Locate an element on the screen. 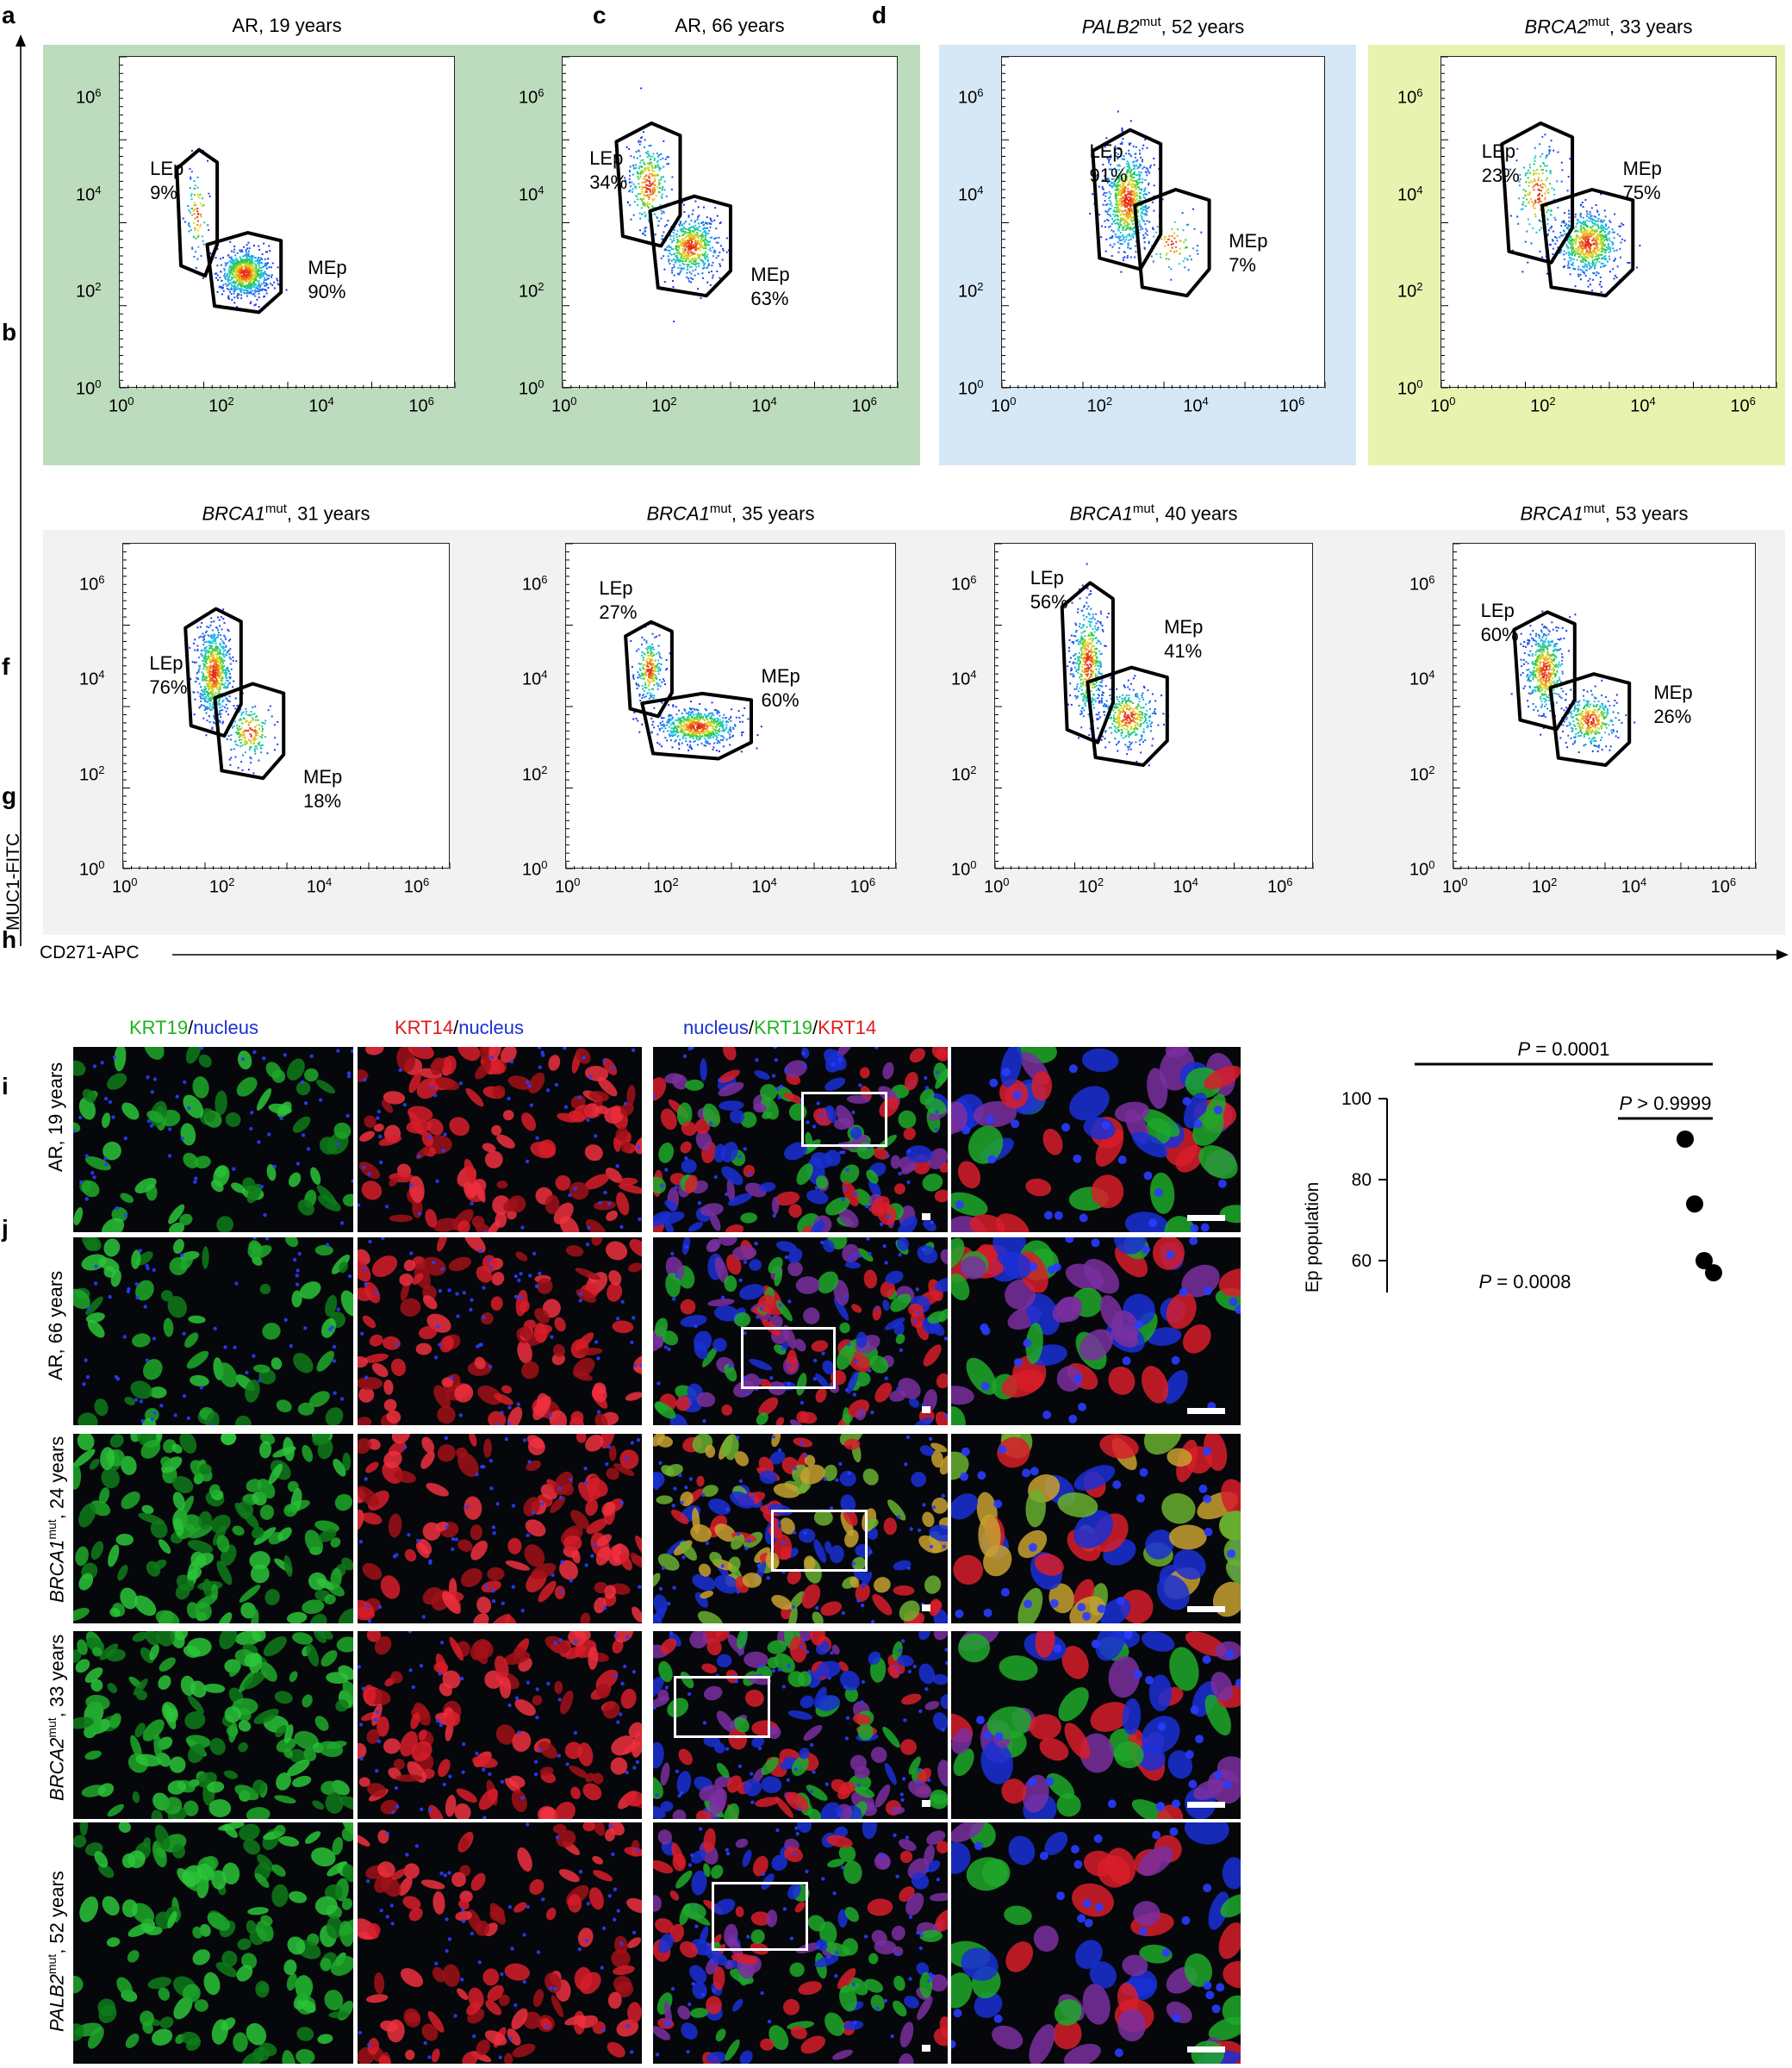 The height and width of the screenshot is (2068, 1792). lep-gate-label: LEp 23% is located at coordinates (1501, 164).